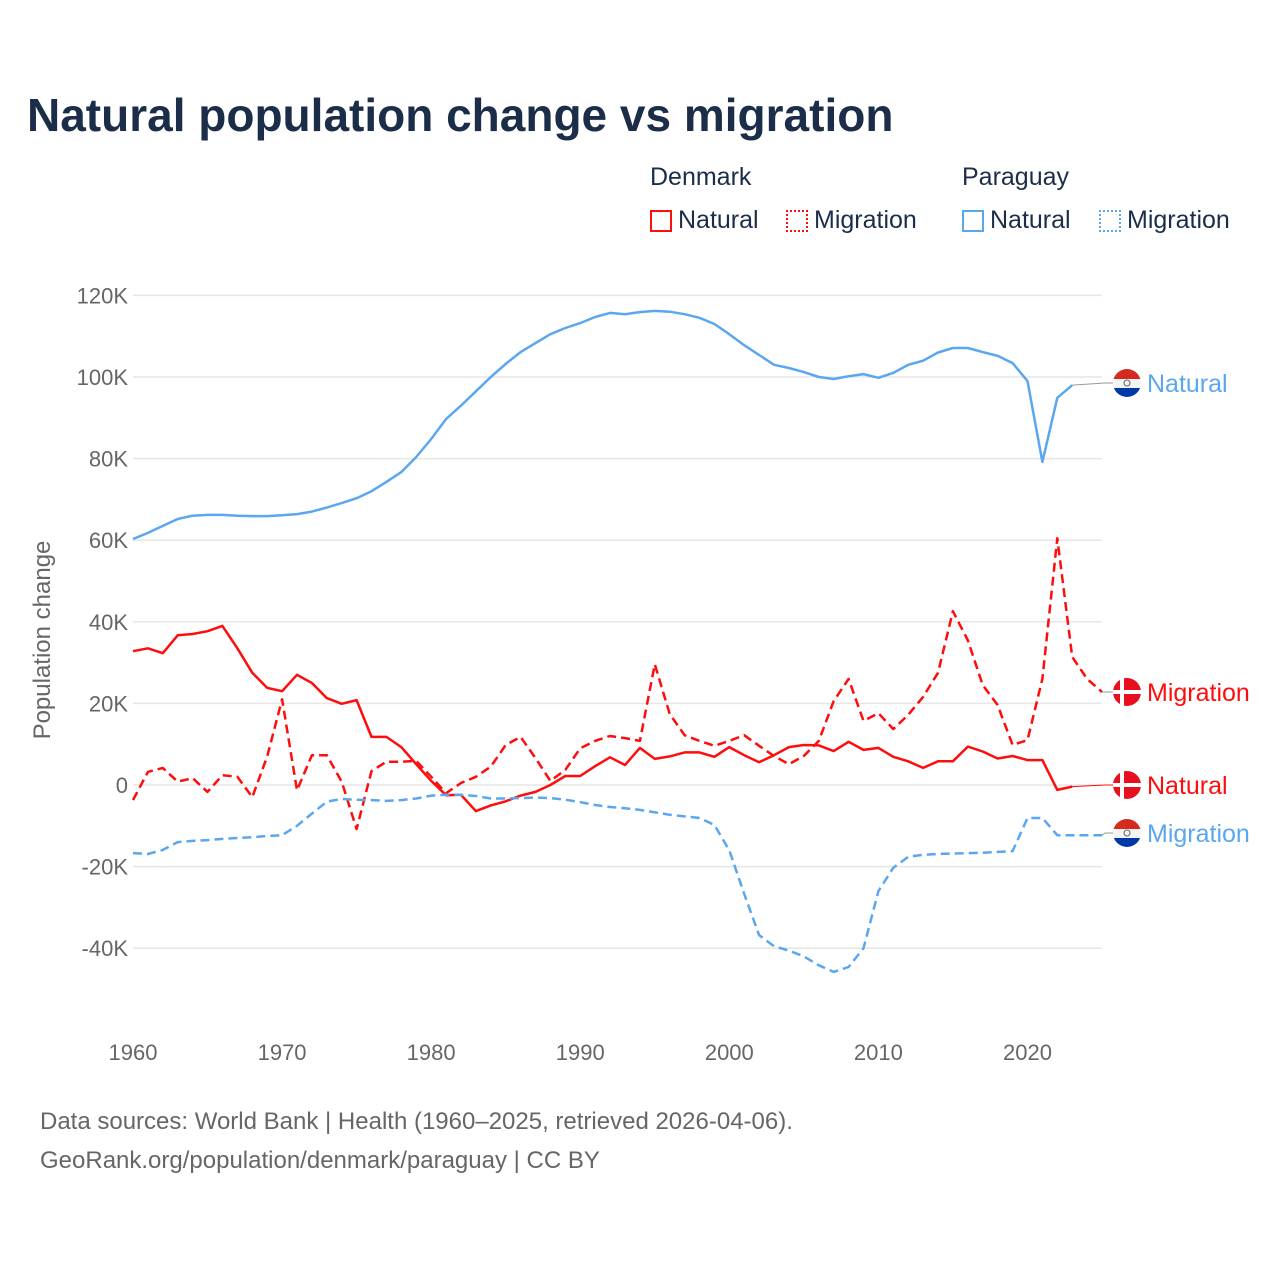 This screenshot has width=1280, height=1280. Describe the element at coordinates (878, 1052) in the screenshot. I see `x-tick-label: 2010` at that location.